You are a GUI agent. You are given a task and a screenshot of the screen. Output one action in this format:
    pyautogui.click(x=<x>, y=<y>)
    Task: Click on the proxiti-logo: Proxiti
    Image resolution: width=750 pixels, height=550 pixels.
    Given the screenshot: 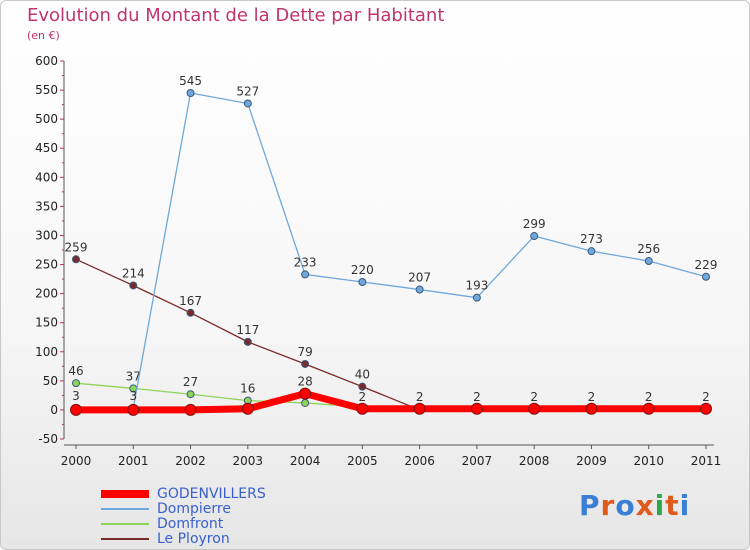 What is the action you would take?
    pyautogui.click(x=634, y=505)
    